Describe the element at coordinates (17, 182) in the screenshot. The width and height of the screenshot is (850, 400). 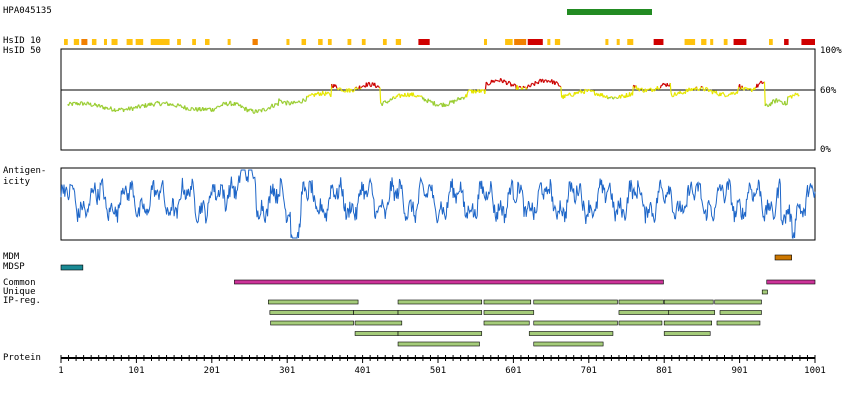
I see `antigenicity-label-line2: icity` at that location.